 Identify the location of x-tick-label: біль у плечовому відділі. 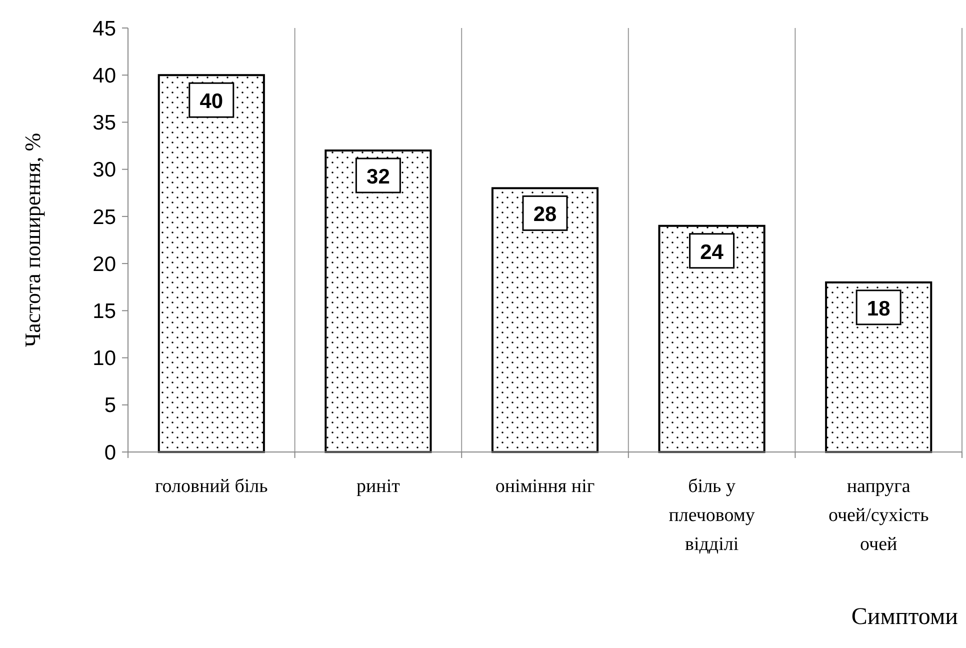
(712, 515).